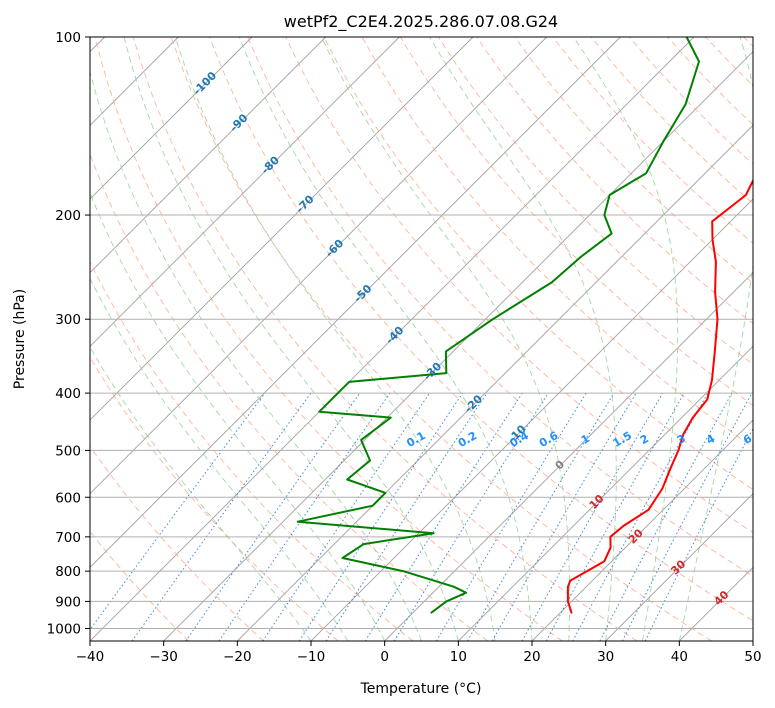  Describe the element at coordinates (68, 538) in the screenshot. I see `y-tick-label: 700` at that location.